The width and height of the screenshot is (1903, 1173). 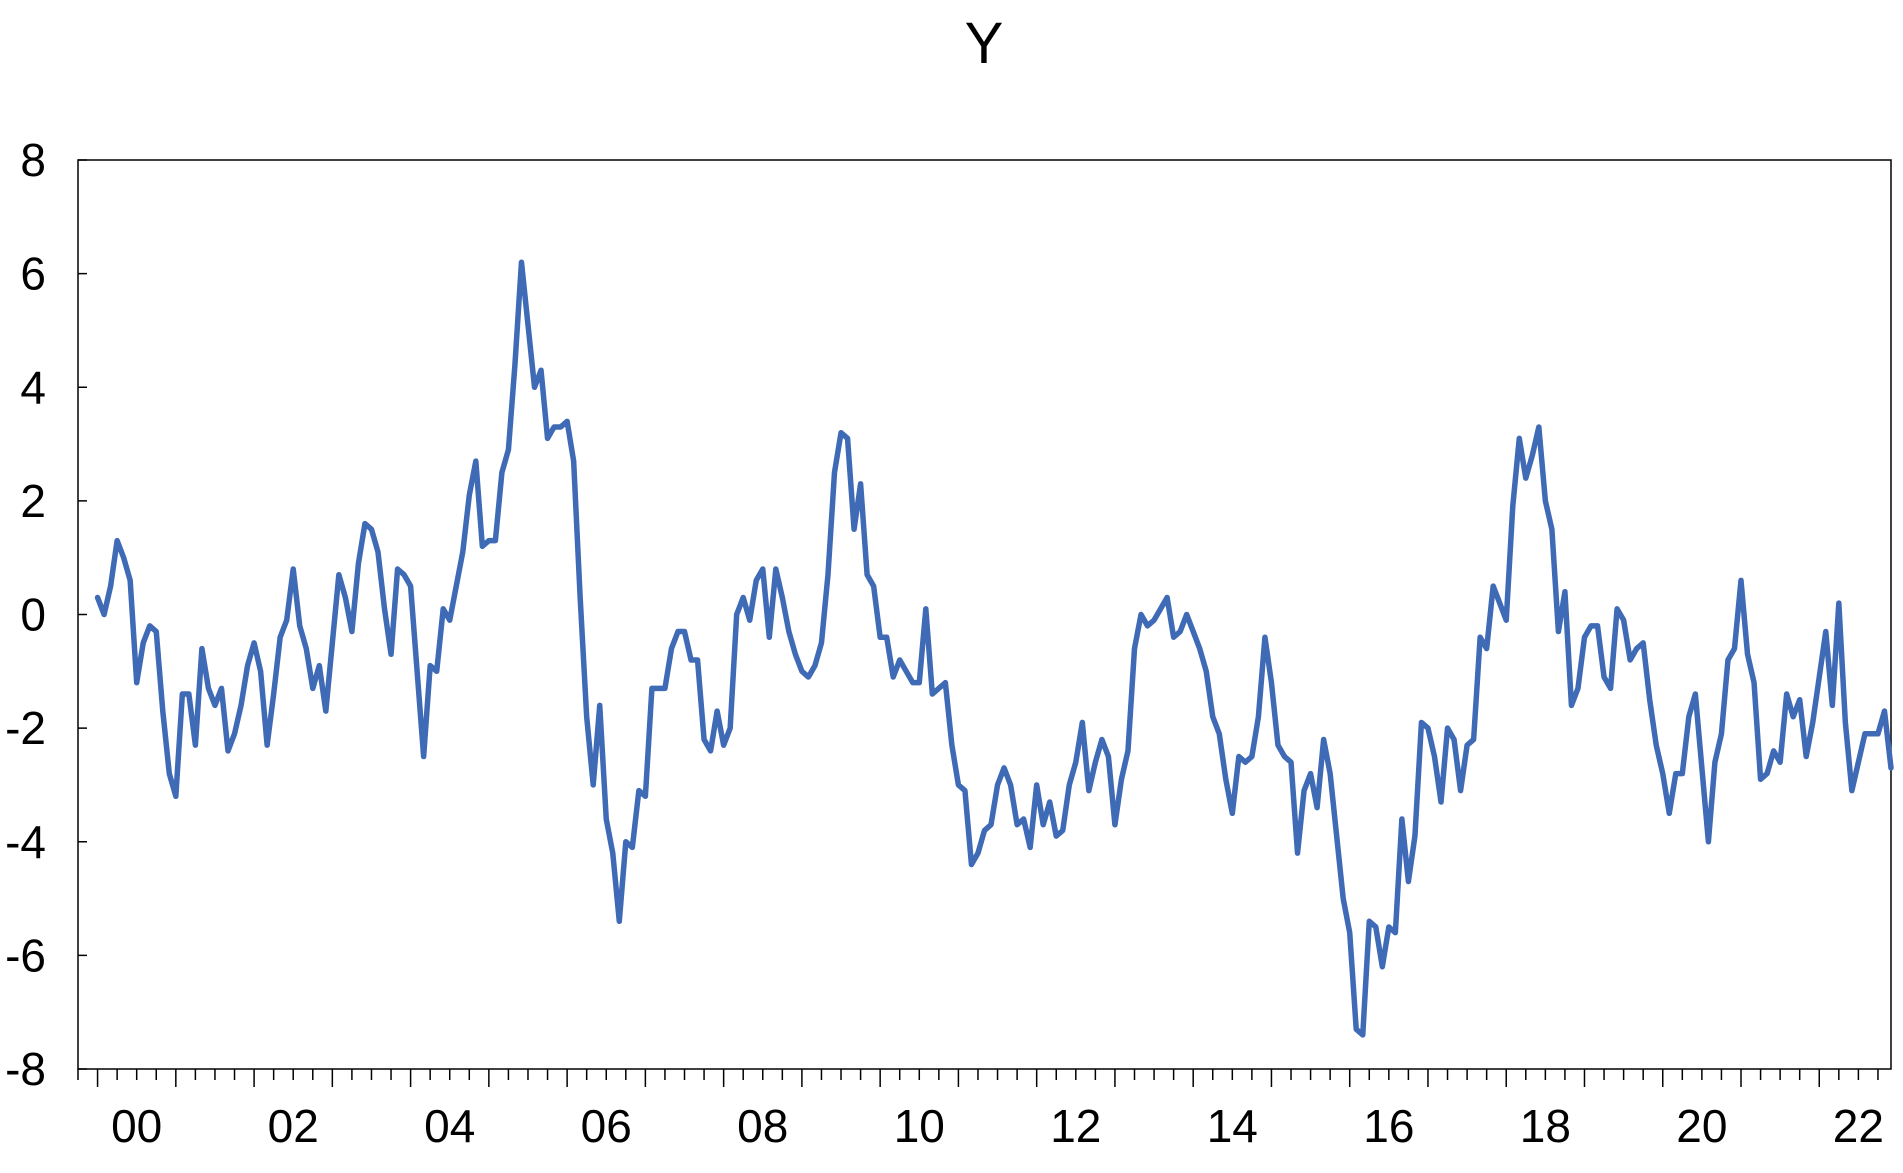 I want to click on y-tick-label: 6, so click(x=33, y=274).